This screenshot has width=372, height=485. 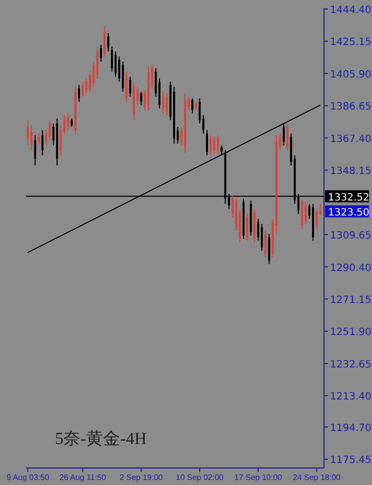 What do you see at coordinates (351, 74) in the screenshot?
I see `y-tick-label: 1405.90` at bounding box center [351, 74].